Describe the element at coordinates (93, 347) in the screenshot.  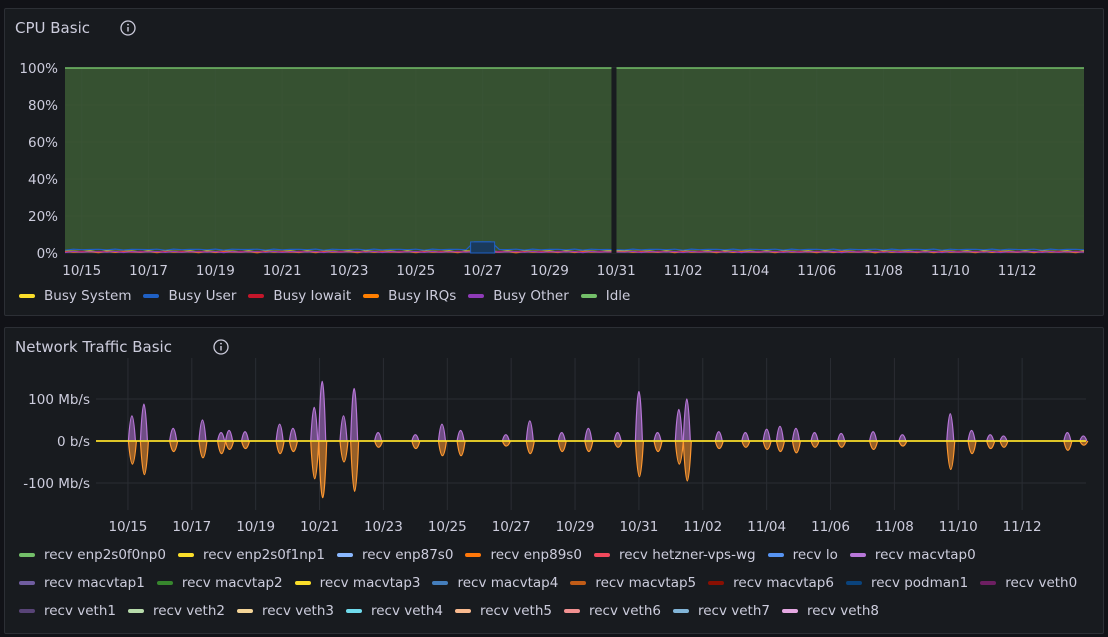
I see `panel-title: Network Traffic Basic` at that location.